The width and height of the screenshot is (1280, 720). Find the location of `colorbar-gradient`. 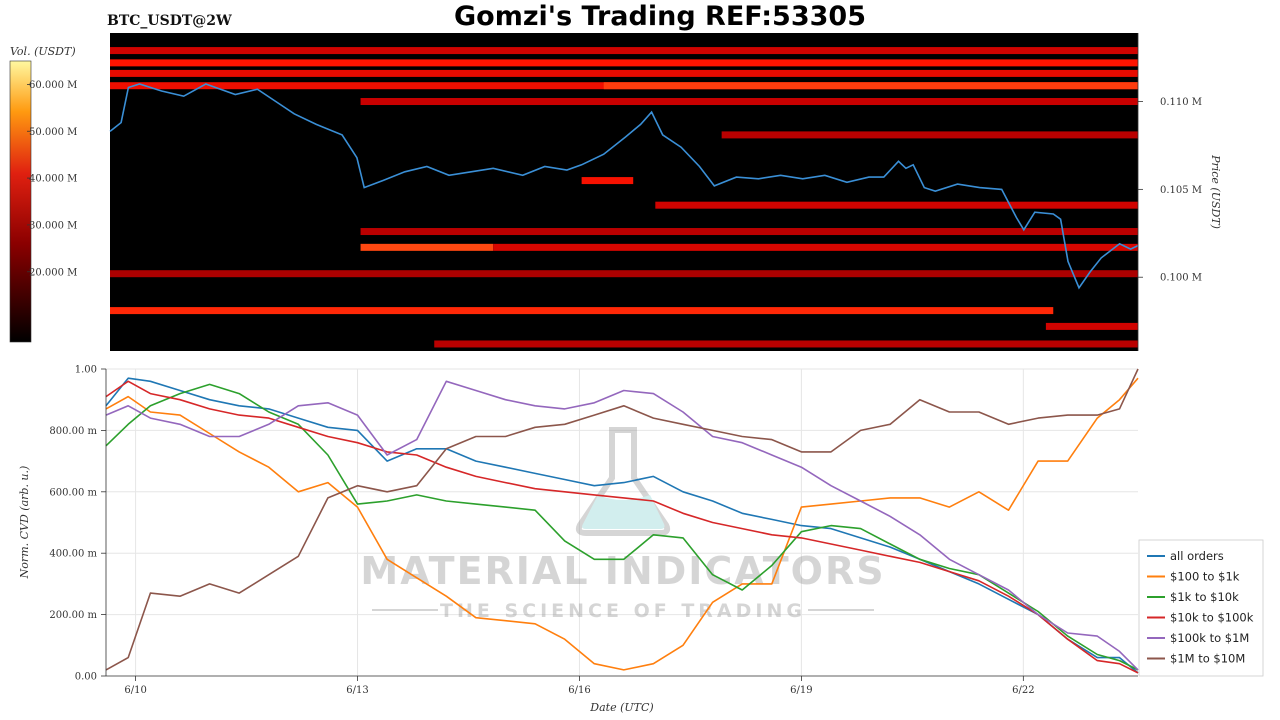

colorbar-gradient is located at coordinates (20, 201).